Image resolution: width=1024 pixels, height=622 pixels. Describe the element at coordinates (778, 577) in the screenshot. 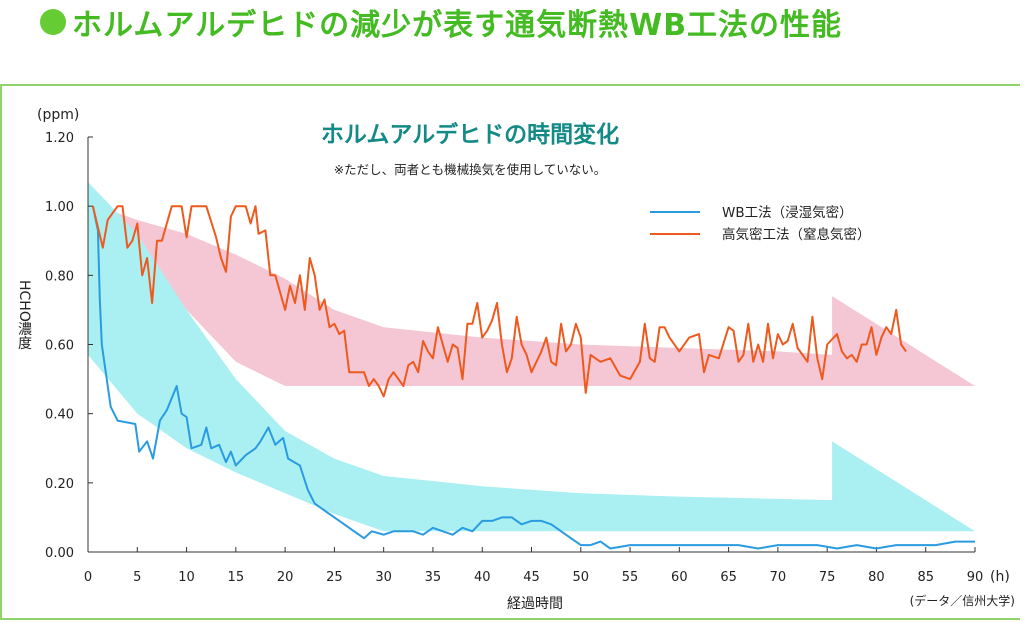

I see `x-tick-label: 70` at that location.